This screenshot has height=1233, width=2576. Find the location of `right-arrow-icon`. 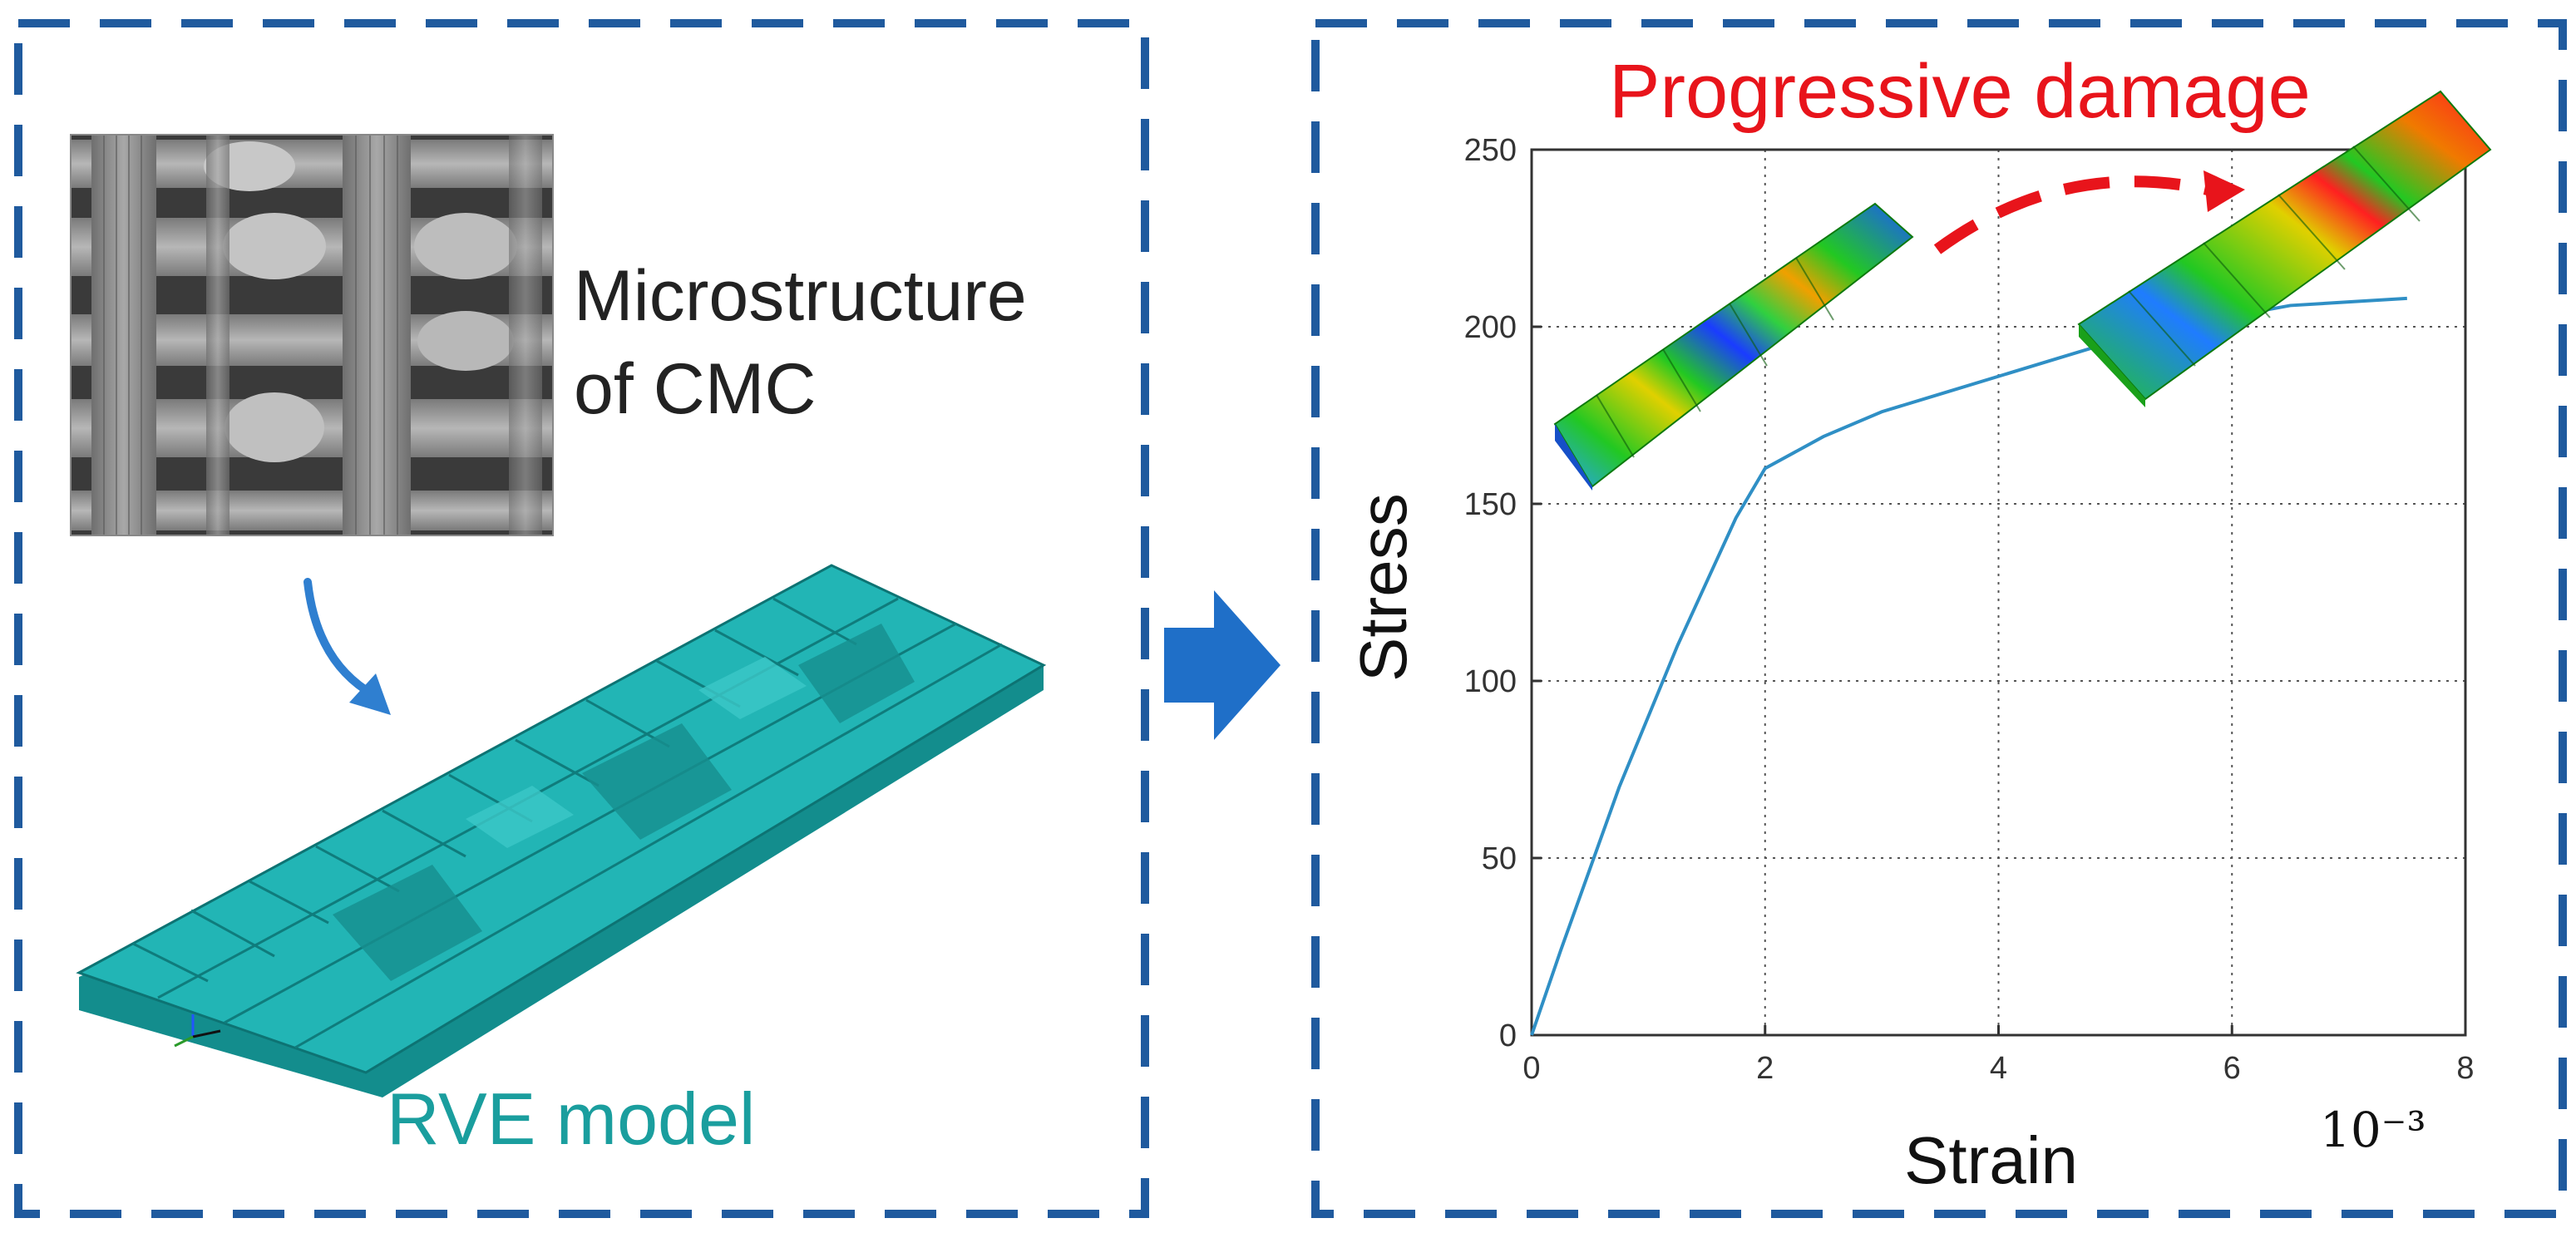

right-arrow-icon is located at coordinates (1222, 665).